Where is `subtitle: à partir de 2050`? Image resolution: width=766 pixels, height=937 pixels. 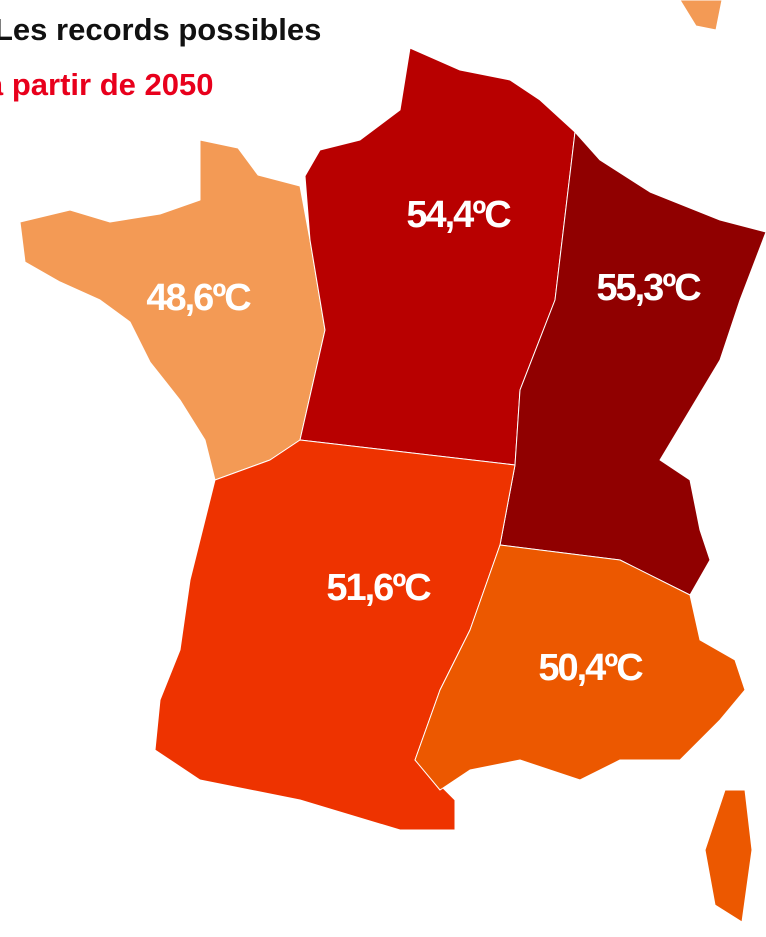
subtitle: à partir de 2050 is located at coordinates (106, 84).